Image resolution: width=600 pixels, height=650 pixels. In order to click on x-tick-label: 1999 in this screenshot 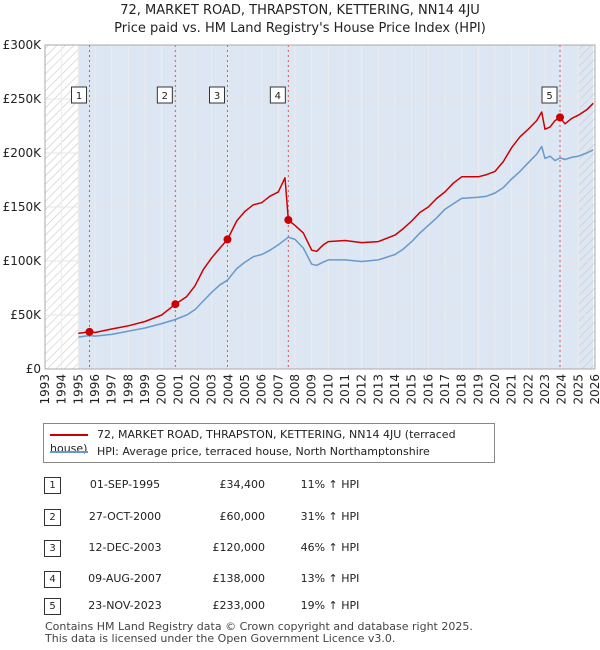, I will do `click(145, 389)`.